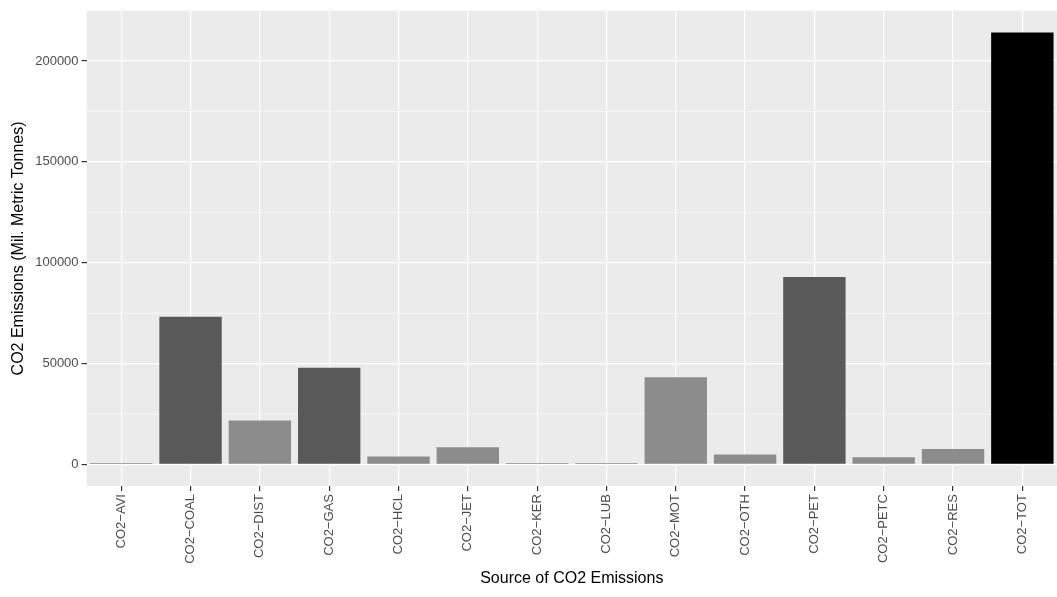 The height and width of the screenshot is (597, 1057). What do you see at coordinates (536, 525) in the screenshot?
I see `x-tick-label: CO2−KER` at bounding box center [536, 525].